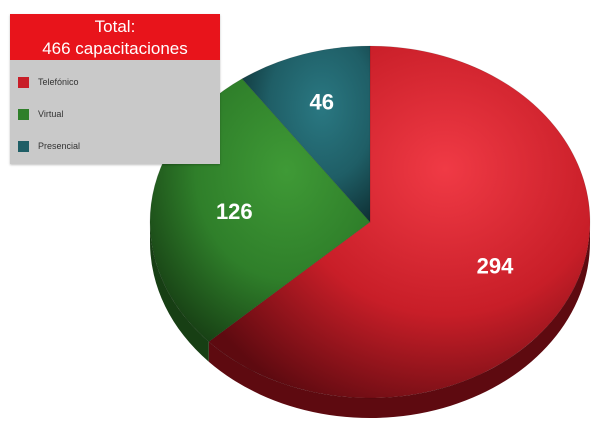 Image resolution: width=596 pixels, height=440 pixels. Describe the element at coordinates (321, 101) in the screenshot. I see `slice-value-presencial: 46` at that location.